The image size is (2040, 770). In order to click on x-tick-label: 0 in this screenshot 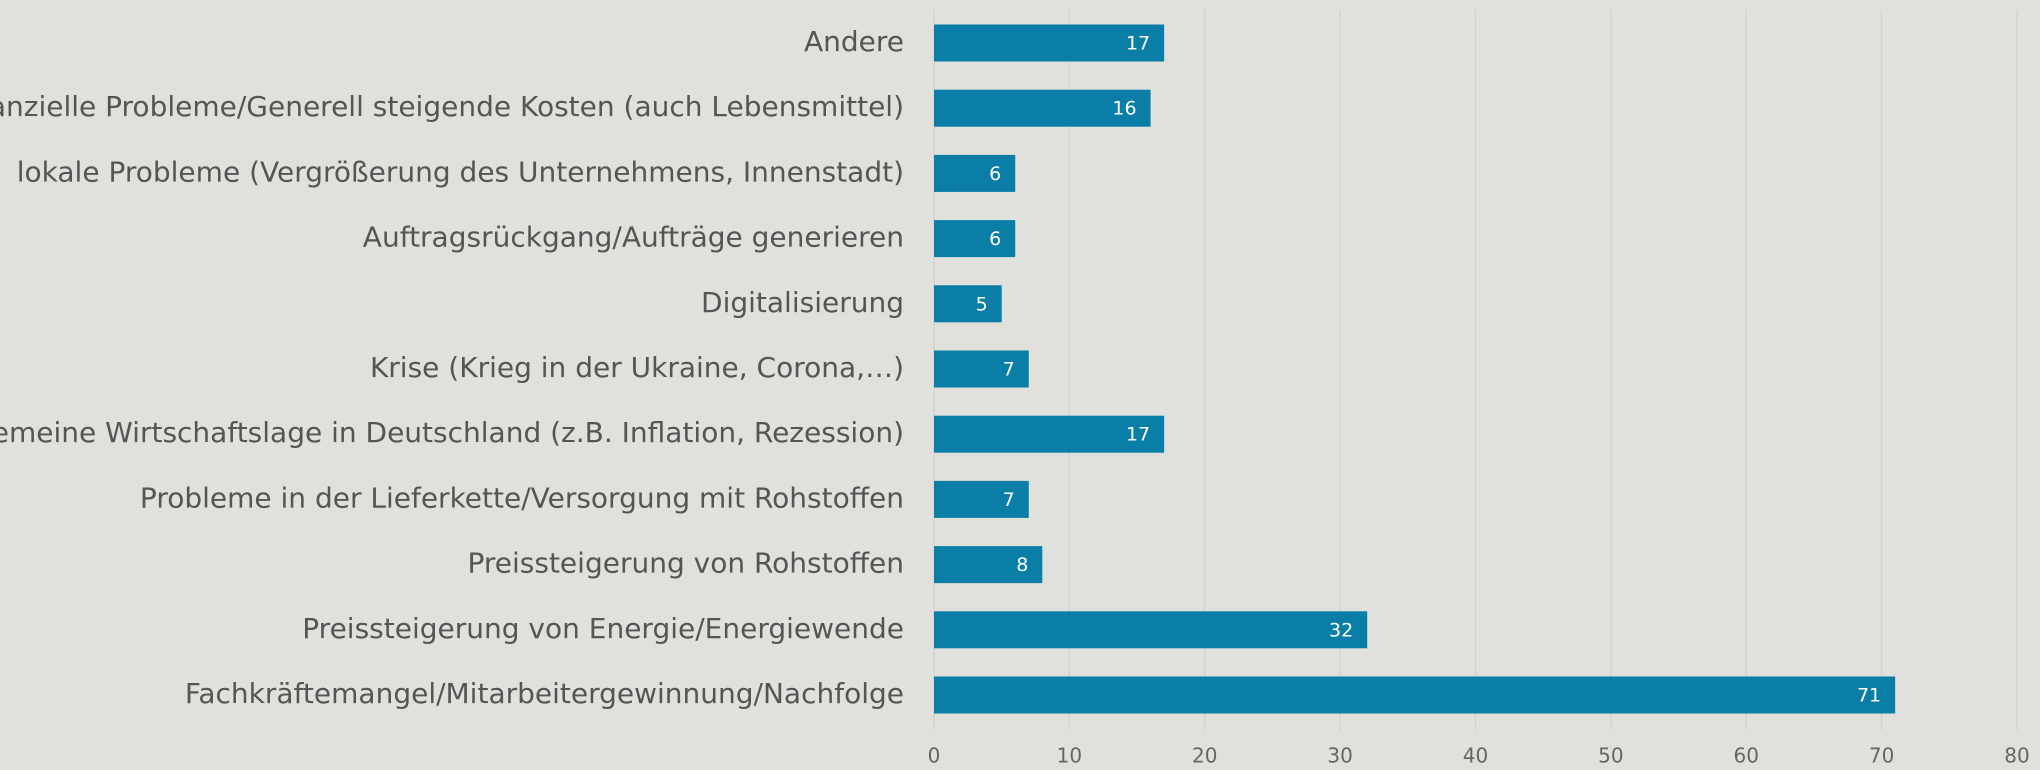, I will do `click(934, 756)`.